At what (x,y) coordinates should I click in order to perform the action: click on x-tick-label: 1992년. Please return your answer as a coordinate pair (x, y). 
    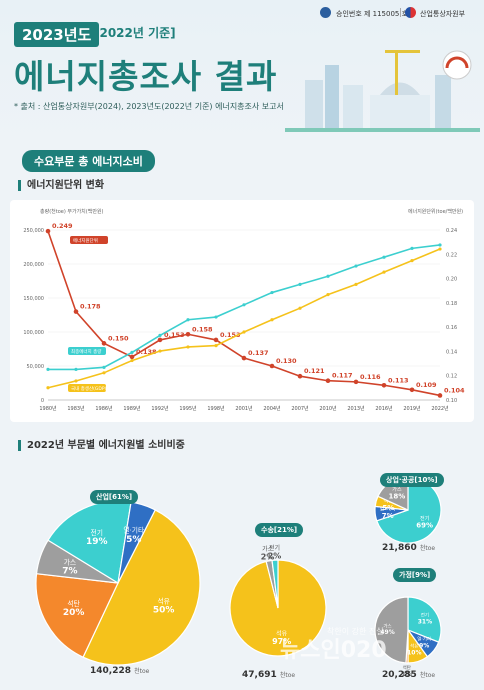
    Looking at the image, I should click on (160, 408).